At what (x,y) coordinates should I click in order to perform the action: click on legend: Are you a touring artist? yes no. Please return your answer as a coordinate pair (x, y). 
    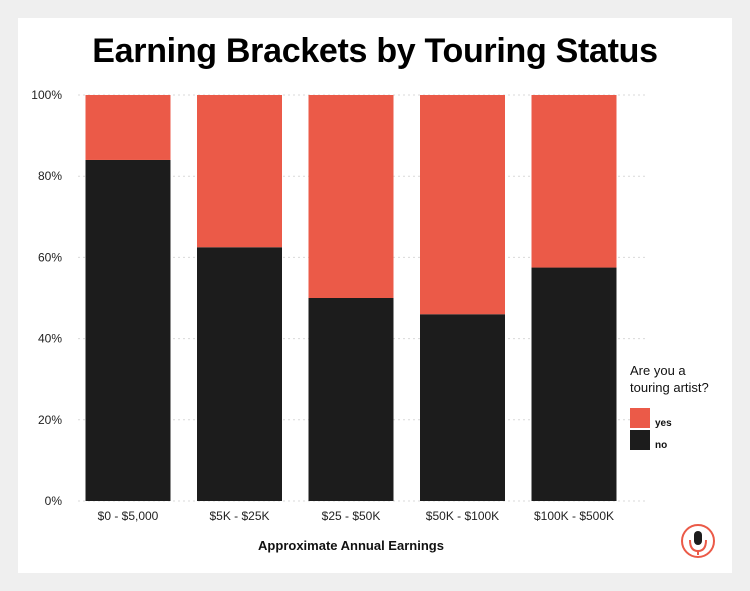
    Looking at the image, I should click on (669, 407).